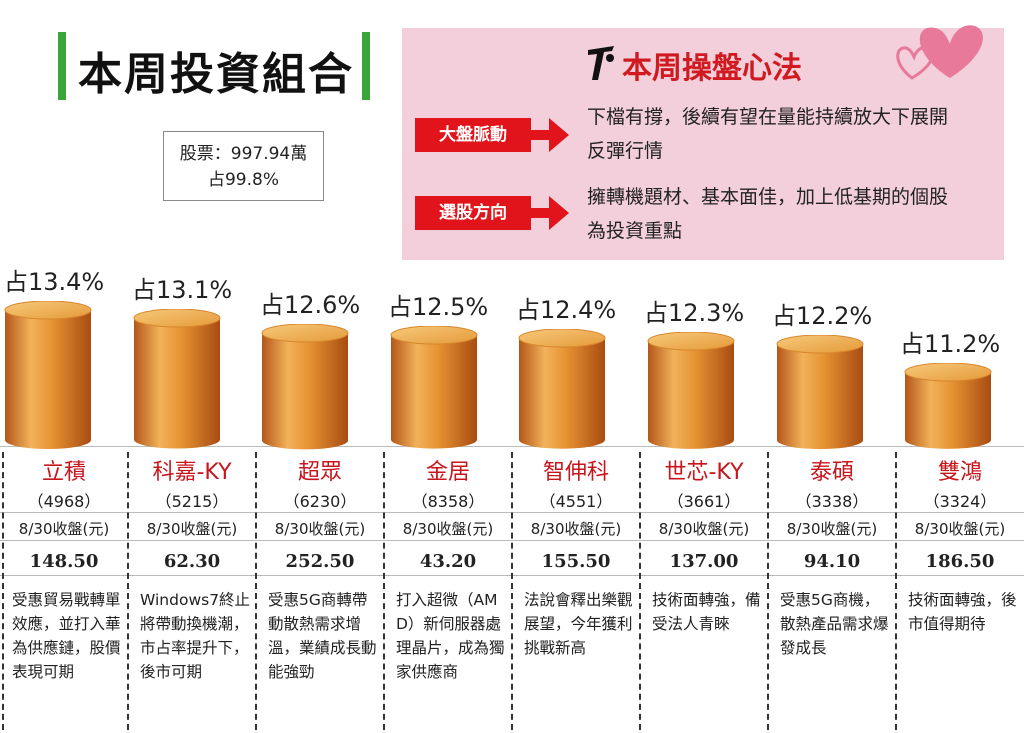 Image resolution: width=1024 pixels, height=733 pixels. What do you see at coordinates (960, 561) in the screenshot?
I see `close-price: 186.50` at bounding box center [960, 561].